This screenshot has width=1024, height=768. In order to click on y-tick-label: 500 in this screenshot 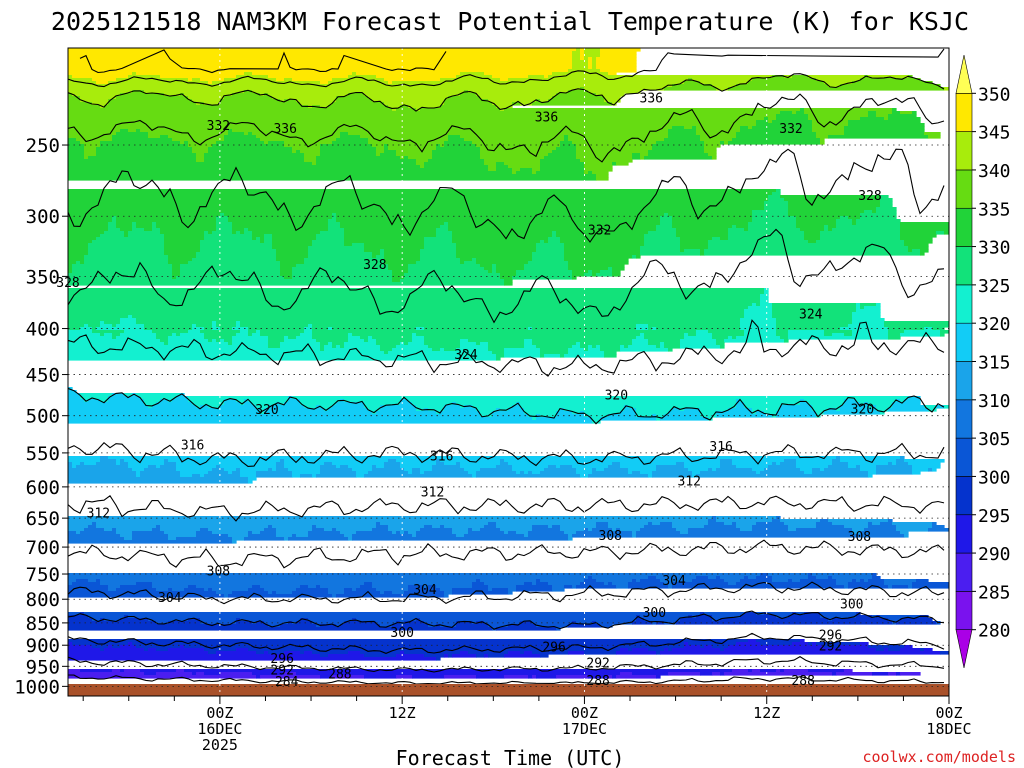, I will do `click(43, 417)`.